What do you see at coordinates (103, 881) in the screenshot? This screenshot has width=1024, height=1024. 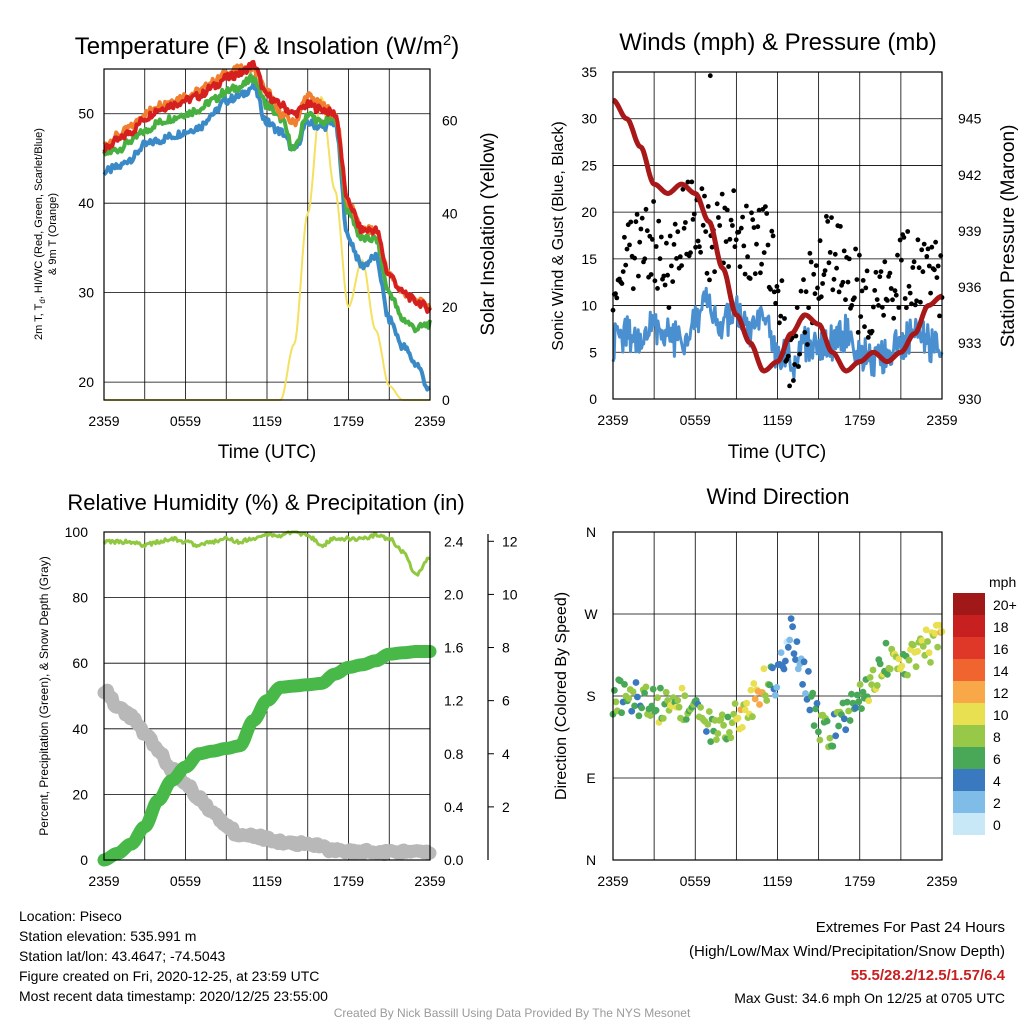 I see `x-tick-label: 2359` at bounding box center [103, 881].